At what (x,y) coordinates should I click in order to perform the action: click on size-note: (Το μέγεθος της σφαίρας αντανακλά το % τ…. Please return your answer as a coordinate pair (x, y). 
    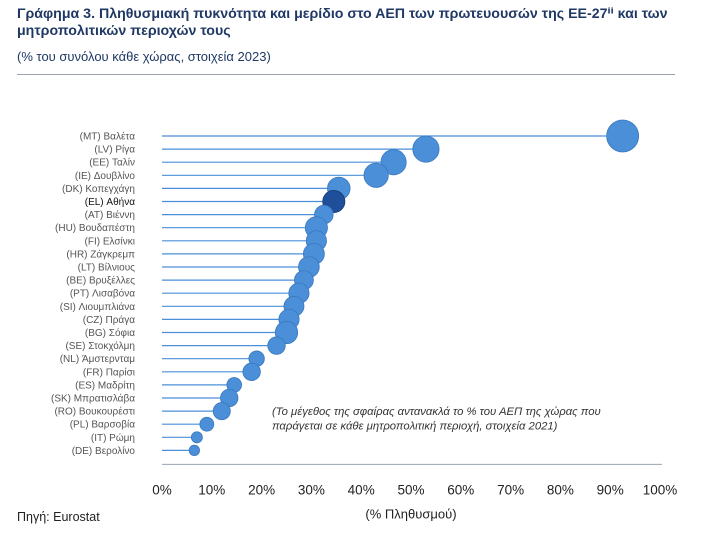
    Looking at the image, I should click on (436, 419).